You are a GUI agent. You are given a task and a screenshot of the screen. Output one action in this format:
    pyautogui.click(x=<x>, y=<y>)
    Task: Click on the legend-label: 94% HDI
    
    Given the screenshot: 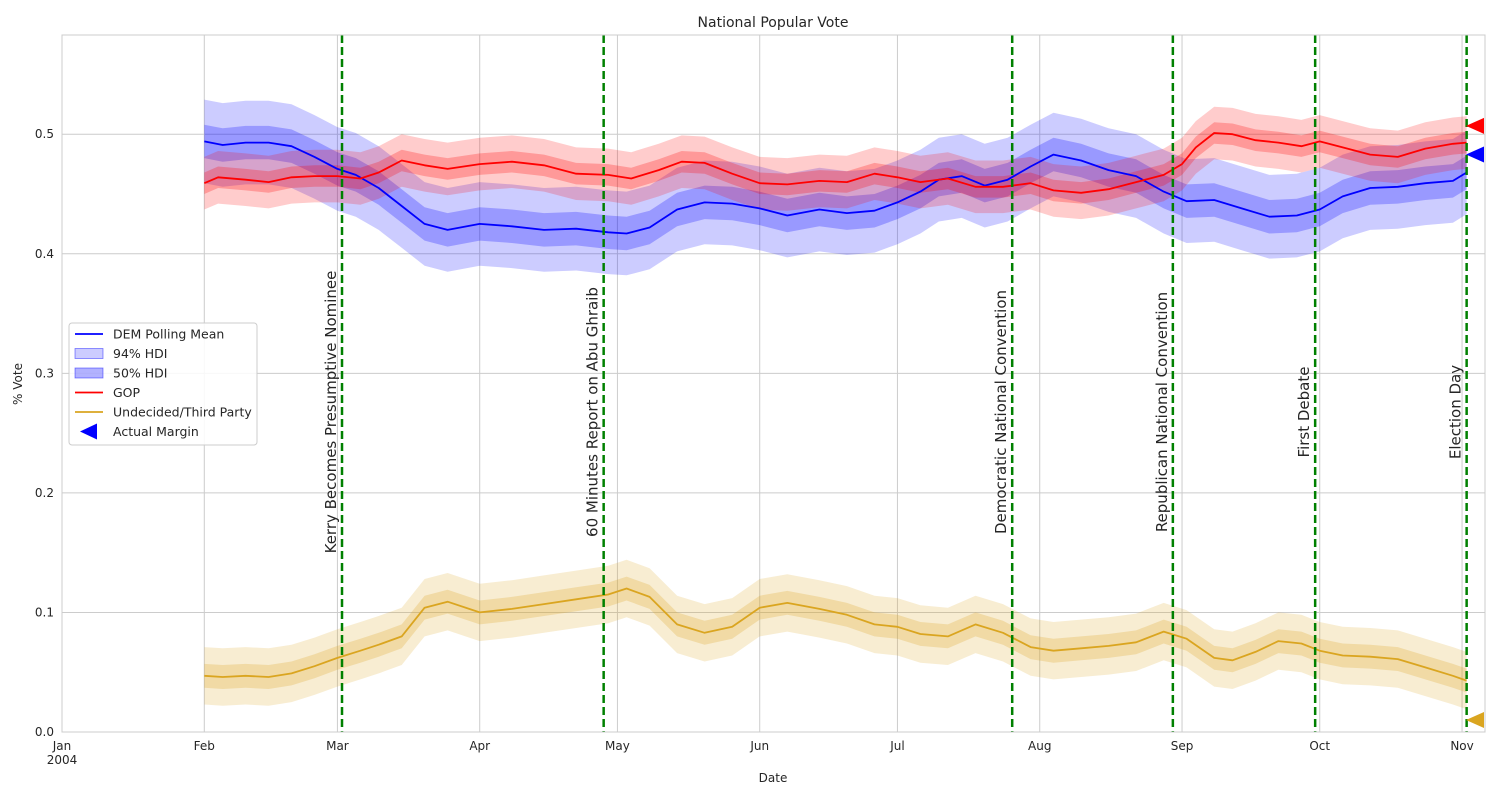 What is the action you would take?
    pyautogui.click(x=140, y=353)
    